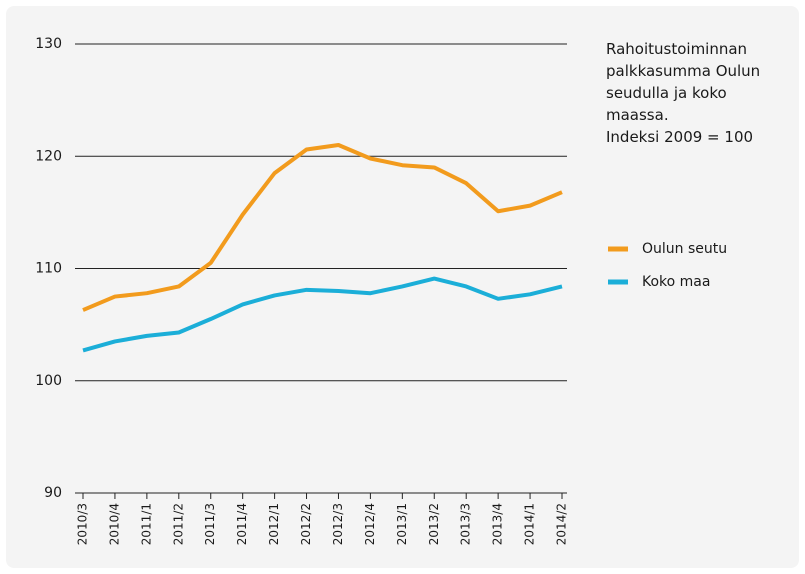  Describe the element at coordinates (210, 524) in the screenshot. I see `x-tick-label: 2011/3` at that location.